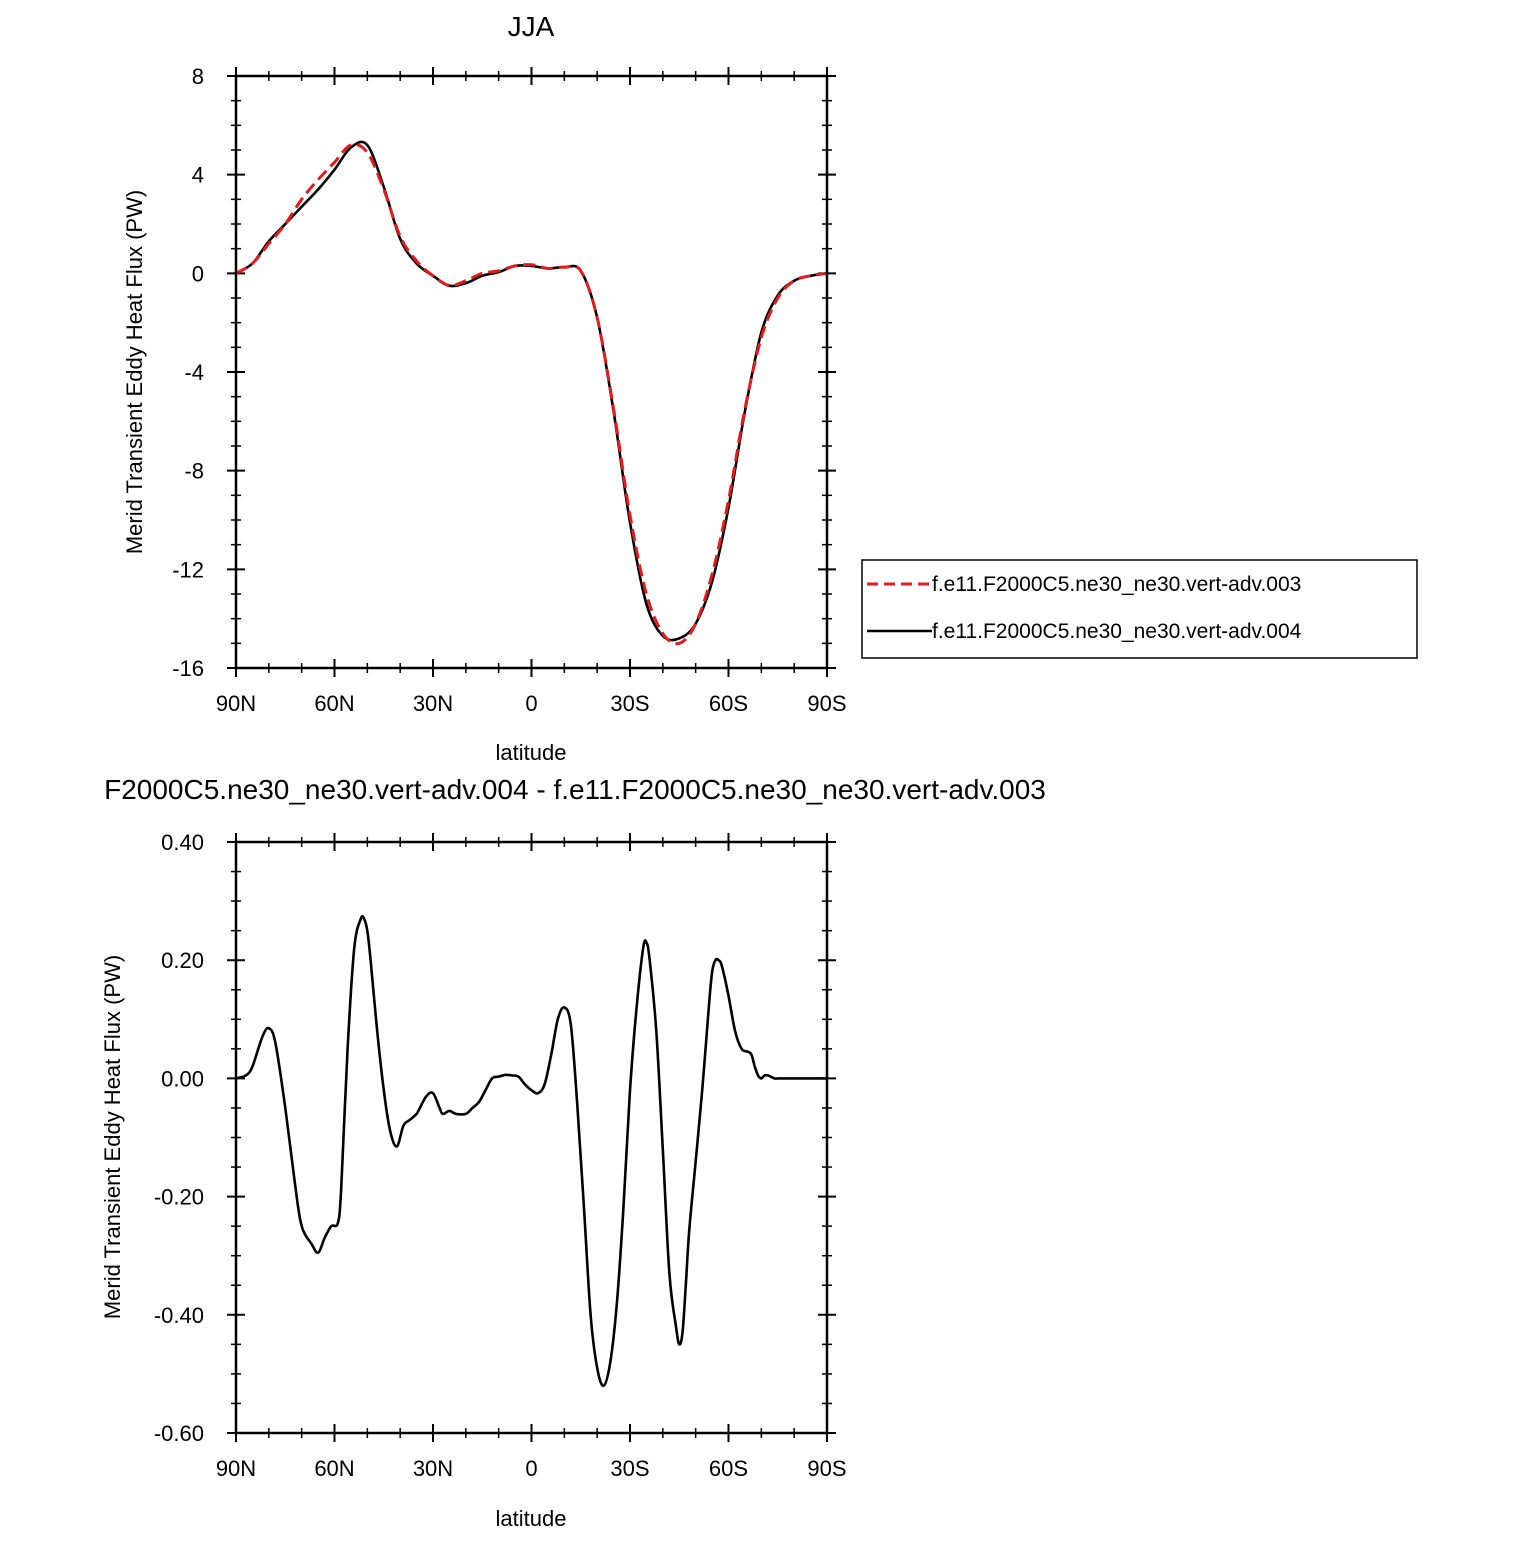 This screenshot has height=1541, width=1524. Describe the element at coordinates (433, 1468) in the screenshot. I see `bottom-xtick-label: 30N` at that location.